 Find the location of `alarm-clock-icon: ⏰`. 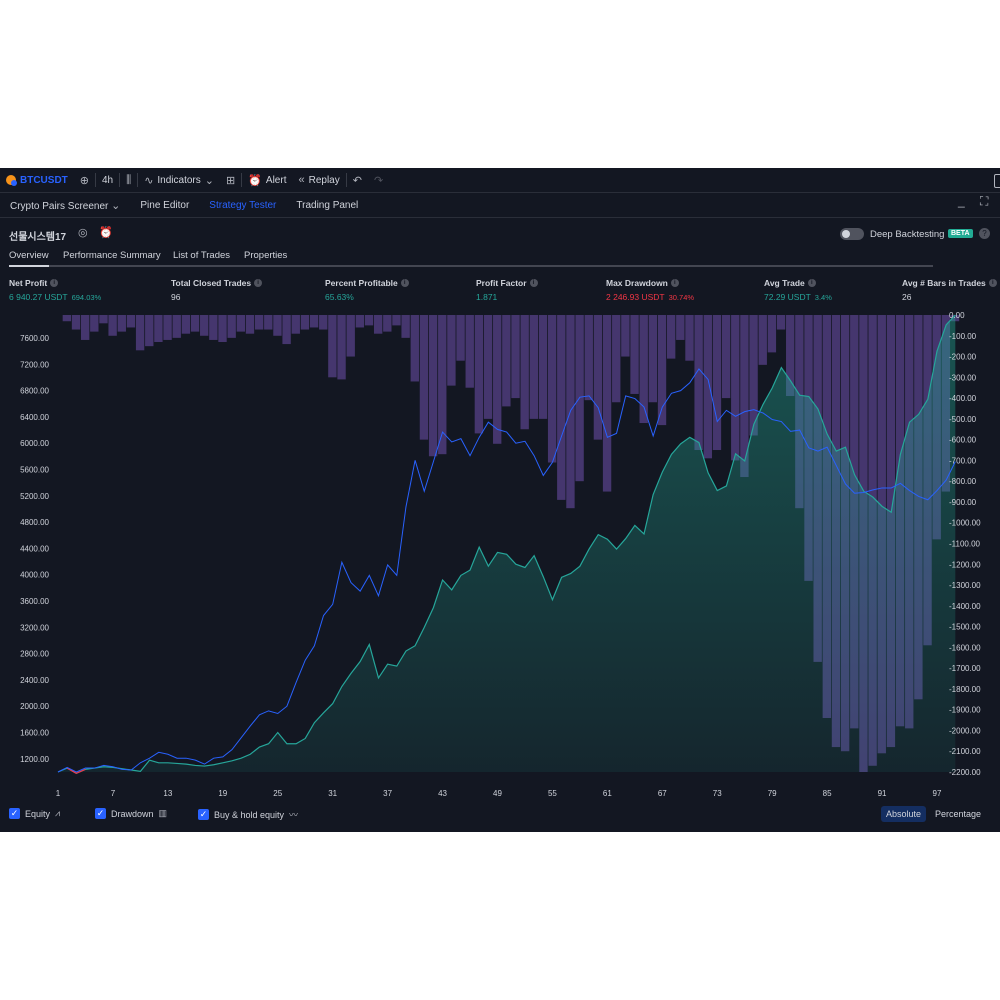

alarm-clock-icon: ⏰ is located at coordinates (106, 233).